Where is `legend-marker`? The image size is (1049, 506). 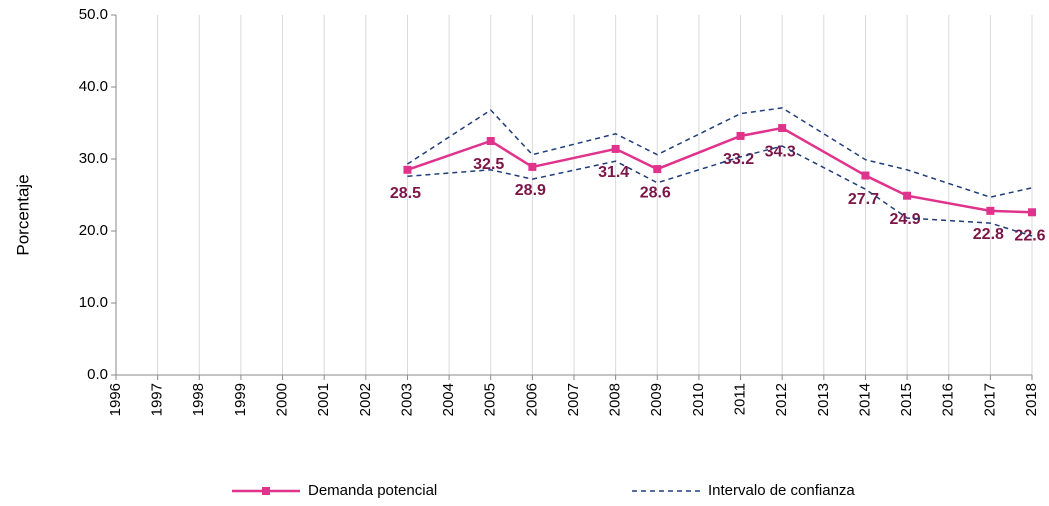
legend-marker is located at coordinates (266, 491).